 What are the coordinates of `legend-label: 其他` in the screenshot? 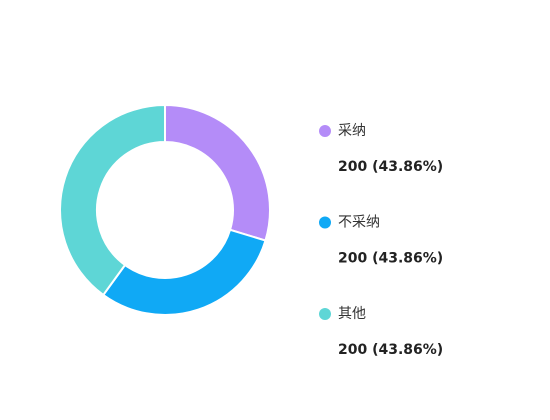 It's located at (352, 314).